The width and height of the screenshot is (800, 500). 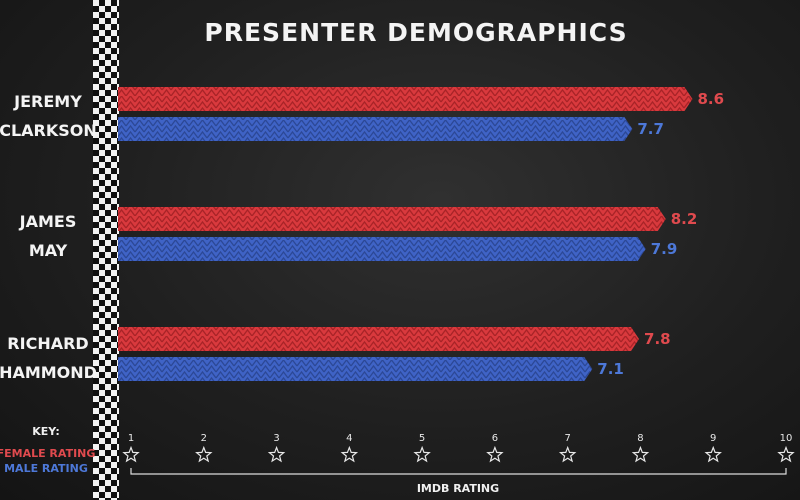 I want to click on x-tick-label-8: 8, so click(x=640, y=438).